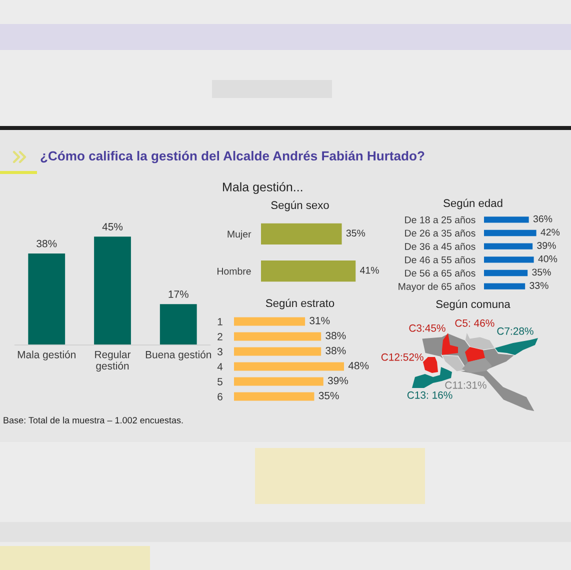  I want to click on y-tick-label: 5, so click(220, 382).